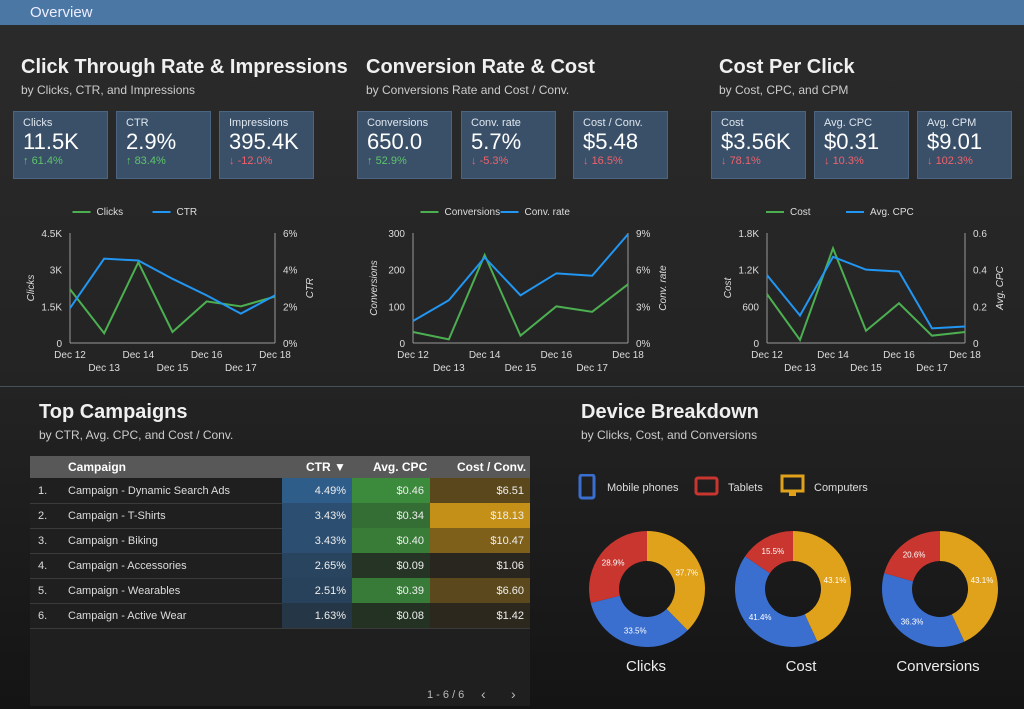 Image resolution: width=1024 pixels, height=709 pixels. I want to click on donut-slice-mobile-phones, so click(776, 601).